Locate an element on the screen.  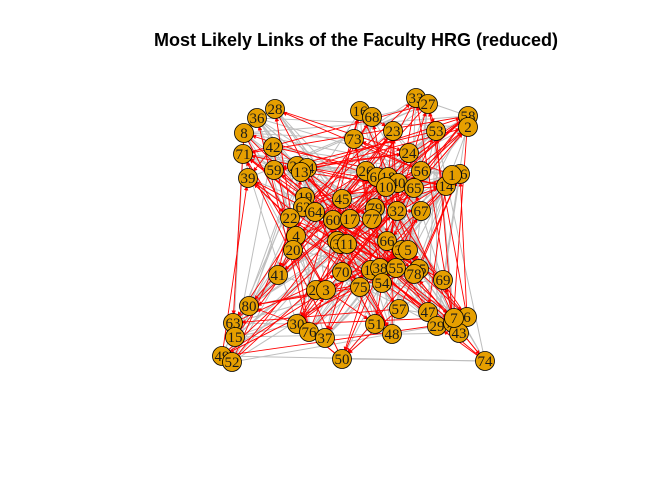
node-27: 27 is located at coordinates (428, 104).